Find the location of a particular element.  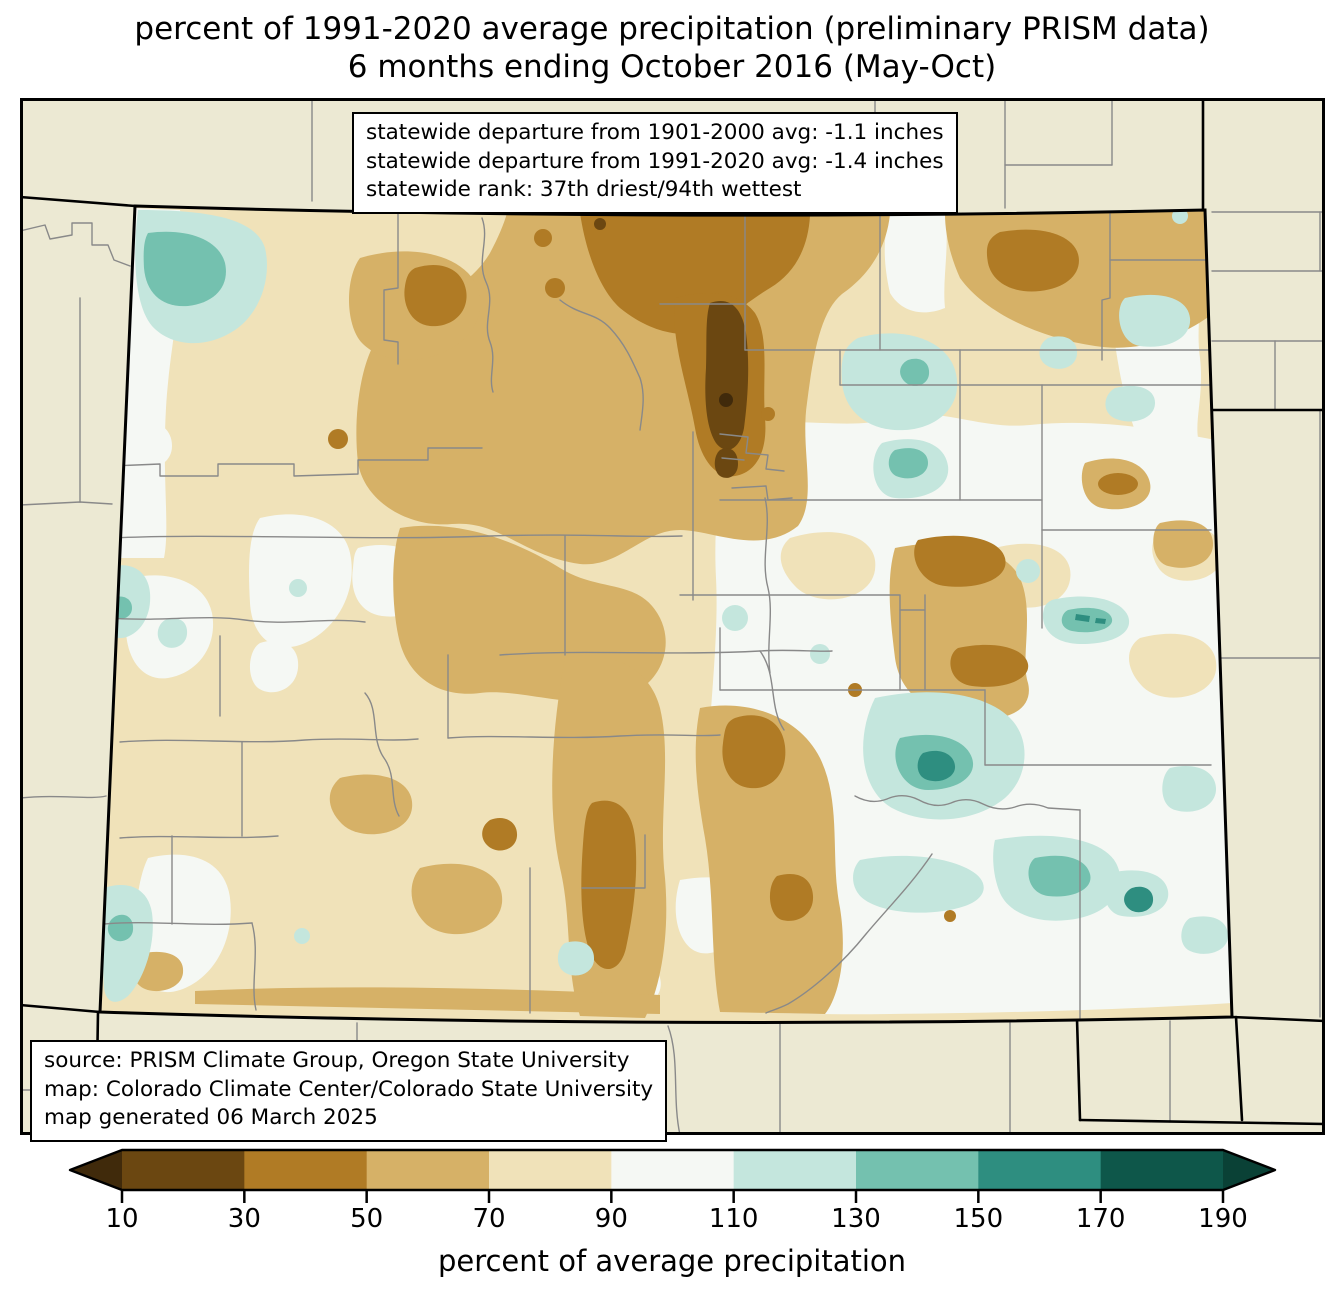

colorbar-tick-label: 190 is located at coordinates (1223, 1219).